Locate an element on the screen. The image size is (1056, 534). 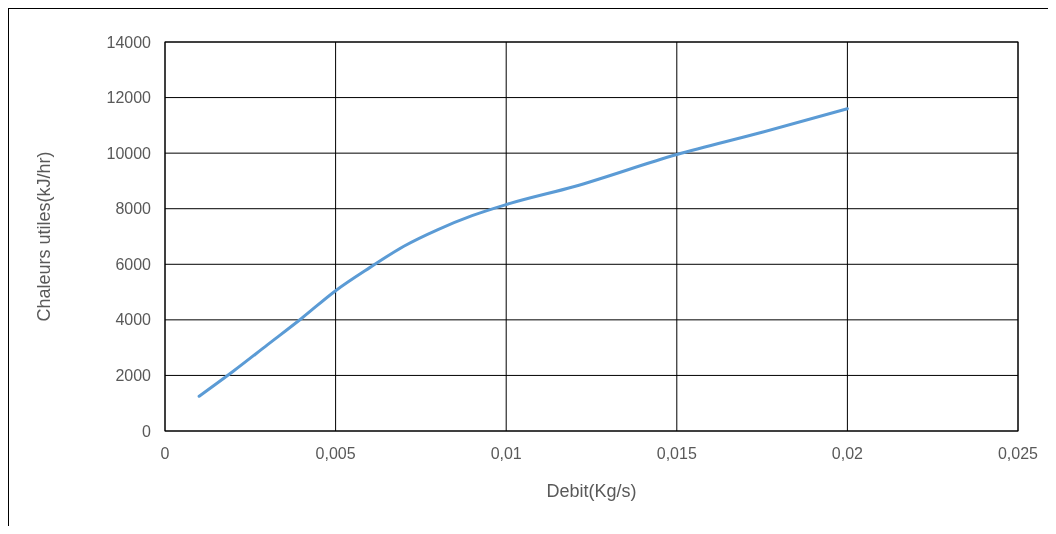
x-axis-title: Debit(Kg/s) is located at coordinates (591, 491).